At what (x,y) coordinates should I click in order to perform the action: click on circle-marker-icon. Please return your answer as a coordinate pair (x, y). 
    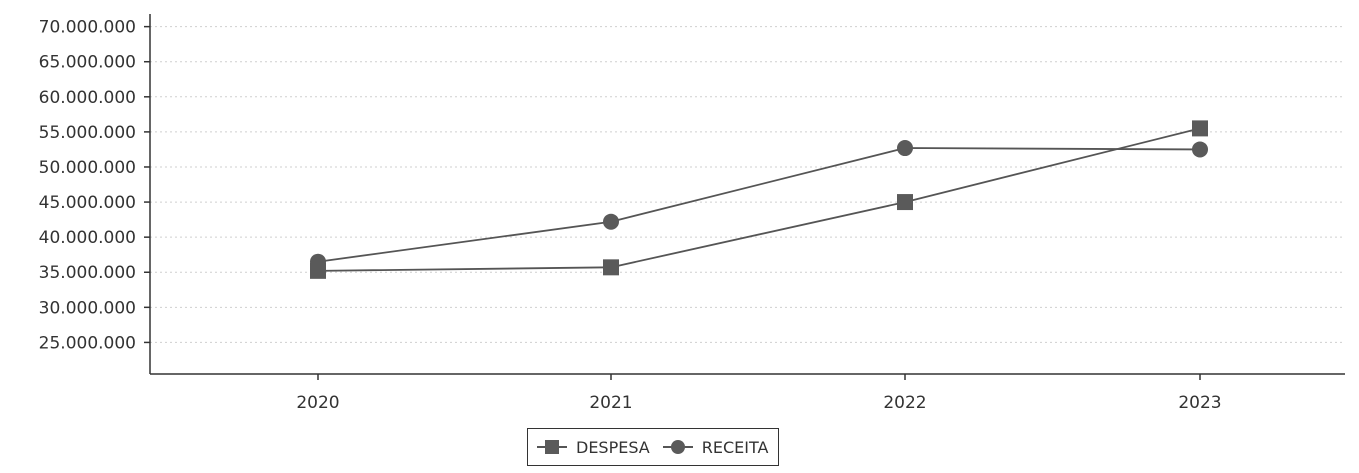
    Looking at the image, I should click on (677, 447).